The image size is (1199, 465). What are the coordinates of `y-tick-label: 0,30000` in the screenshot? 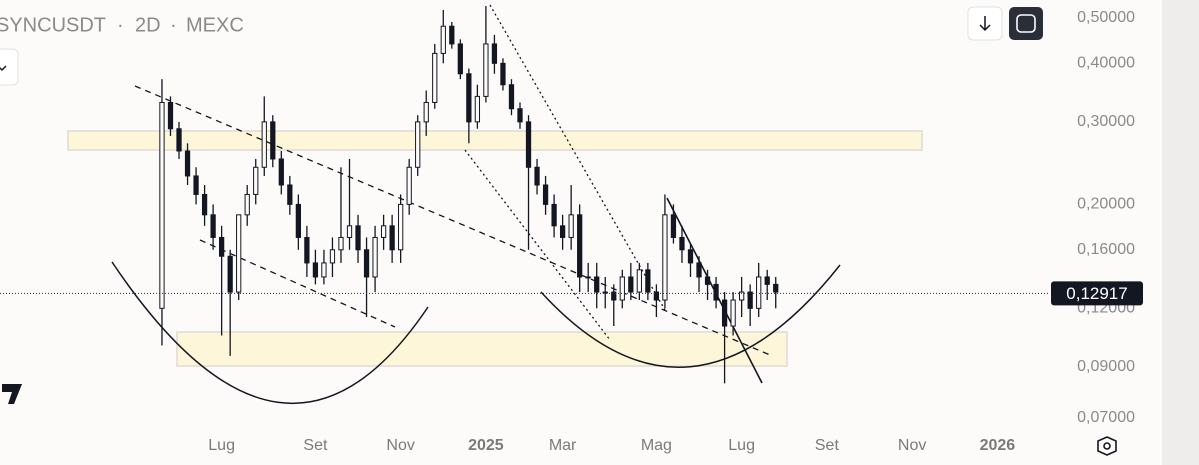 It's located at (1106, 121).